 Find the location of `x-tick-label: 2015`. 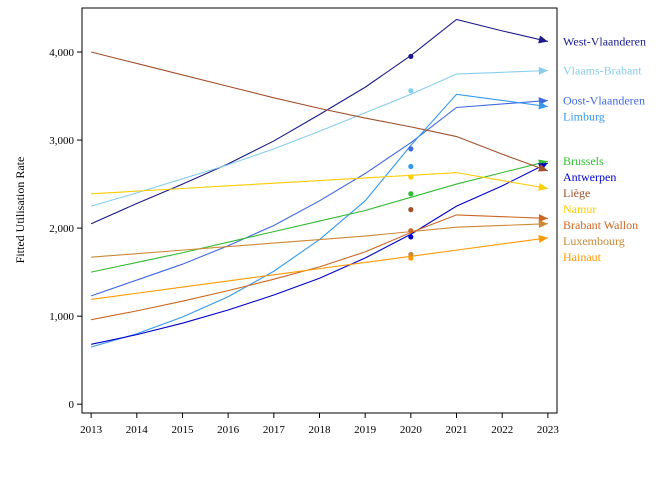

x-tick-label: 2015 is located at coordinates (182, 430).